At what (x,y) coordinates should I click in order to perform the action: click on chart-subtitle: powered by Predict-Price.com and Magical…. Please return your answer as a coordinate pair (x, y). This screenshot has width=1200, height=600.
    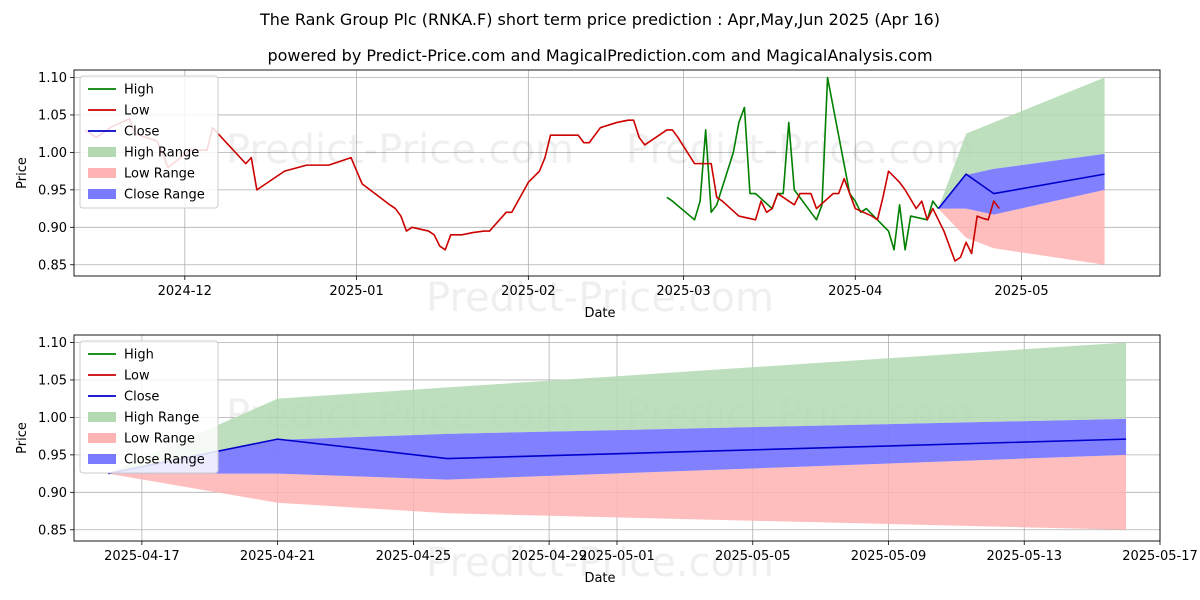
    Looking at the image, I should click on (600, 55).